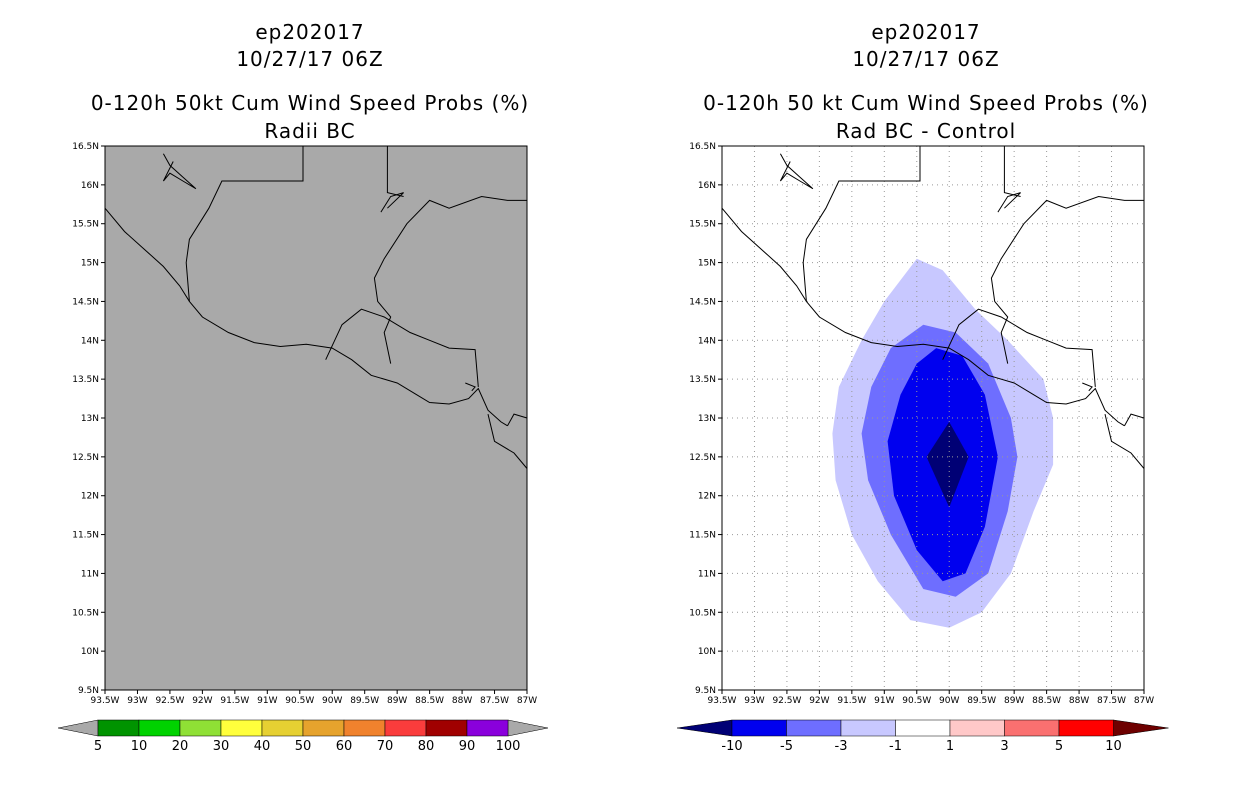 Image resolution: width=1236 pixels, height=800 pixels. What do you see at coordinates (754, 701) in the screenshot?
I see `right-x-tick-label: 93W` at bounding box center [754, 701].